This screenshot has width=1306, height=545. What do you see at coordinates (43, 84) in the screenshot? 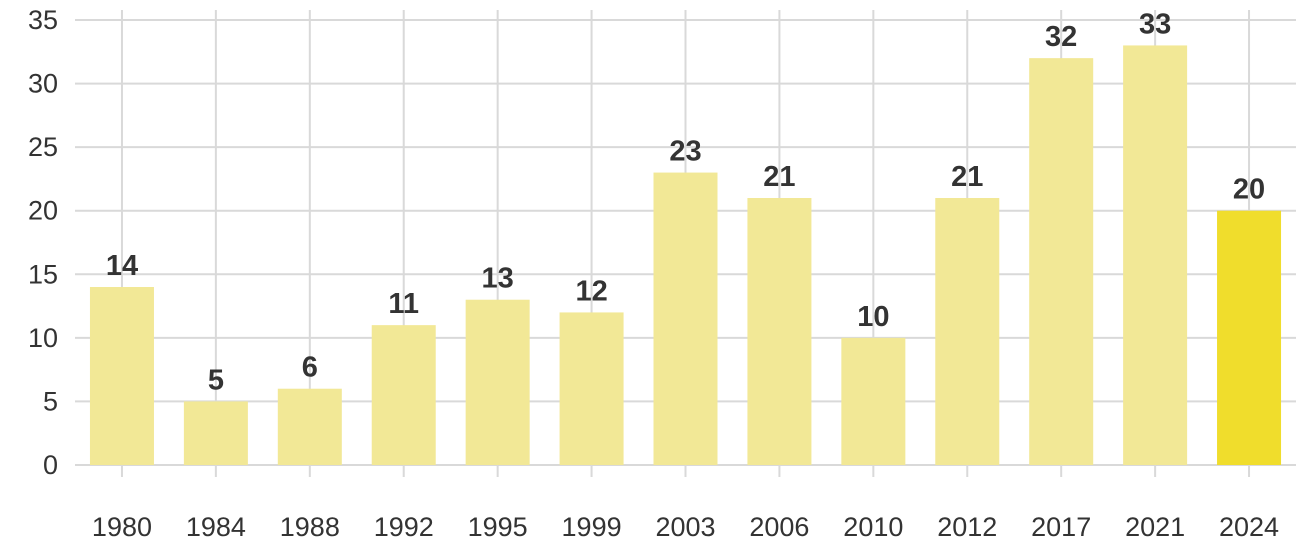
I see `y-tick-label: 30` at bounding box center [43, 84].